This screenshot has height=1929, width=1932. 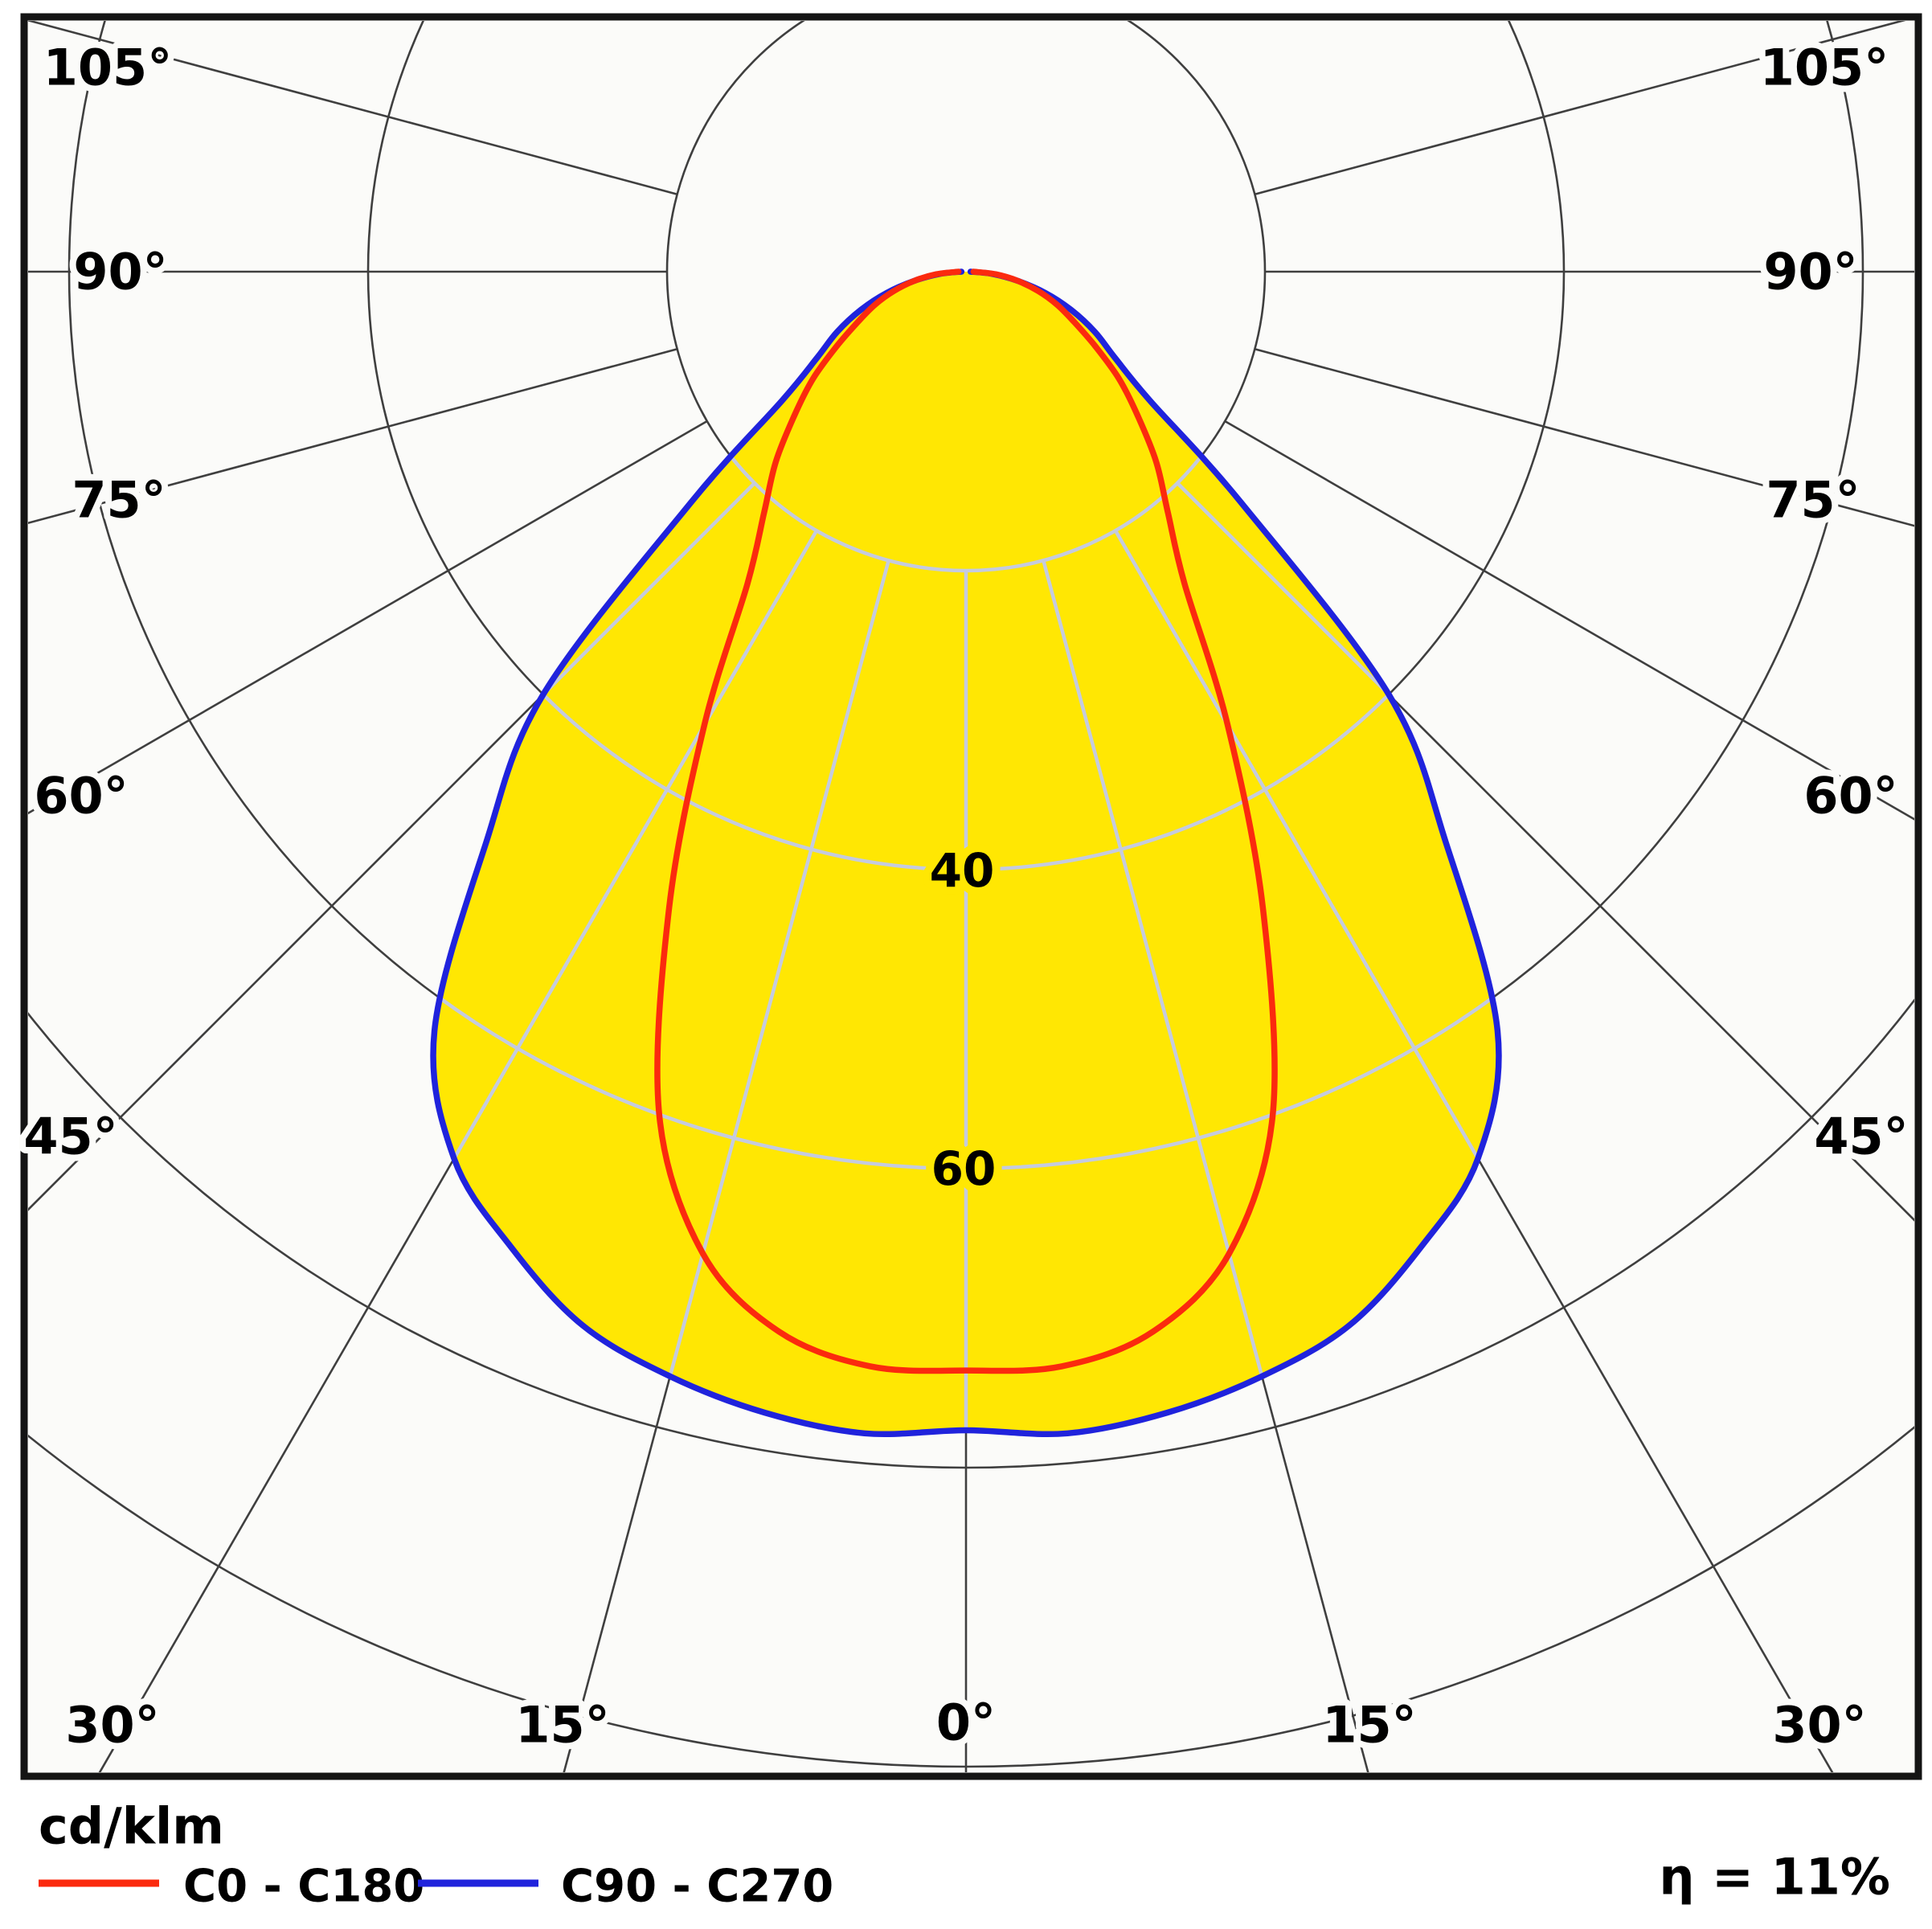 What do you see at coordinates (962, 870) in the screenshot?
I see `ring-label-40: 40` at bounding box center [962, 870].